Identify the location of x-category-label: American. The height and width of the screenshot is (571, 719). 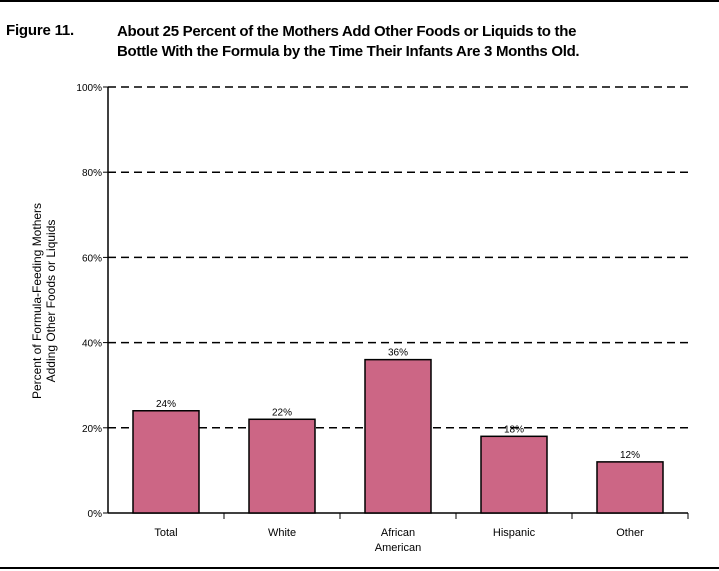
(398, 548).